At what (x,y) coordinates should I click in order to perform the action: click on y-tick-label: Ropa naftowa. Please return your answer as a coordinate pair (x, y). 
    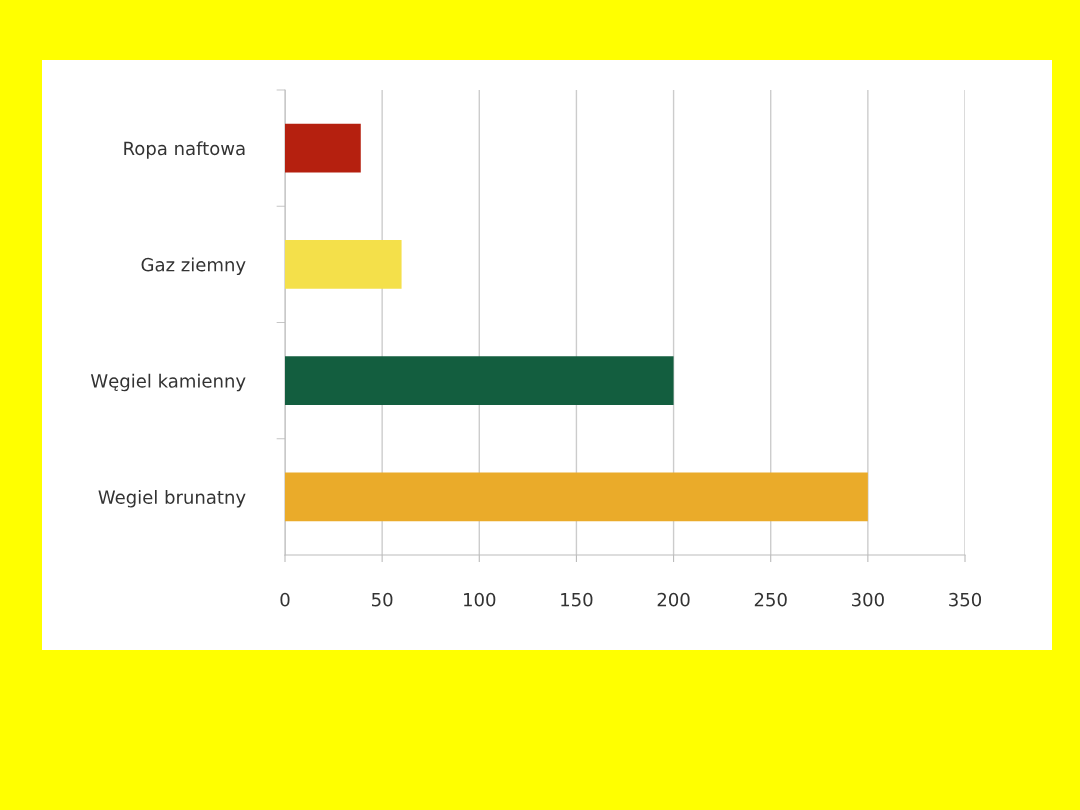
    Looking at the image, I should click on (184, 150).